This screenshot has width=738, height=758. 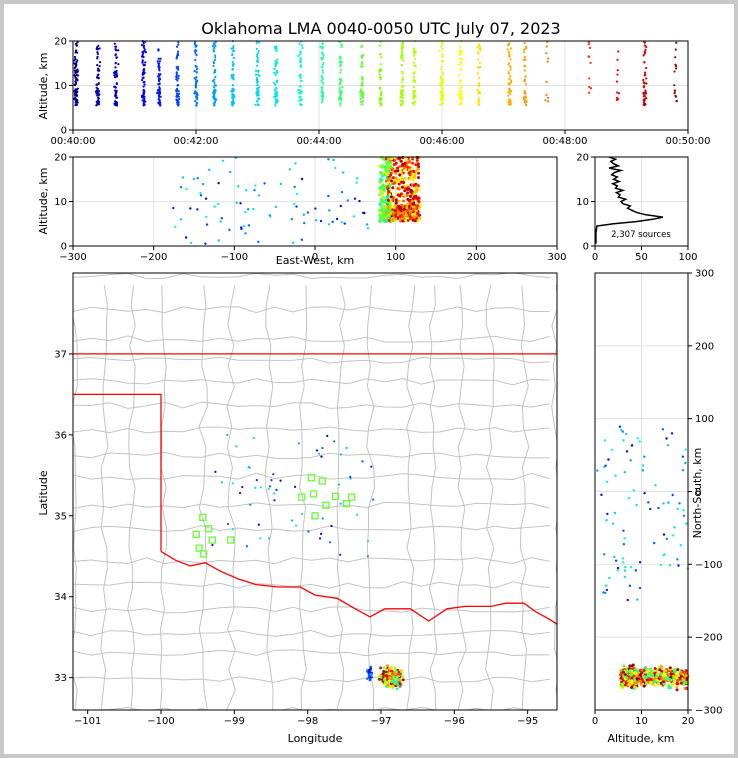 What do you see at coordinates (311, 478) in the screenshot?
I see `lma-station-marker` at bounding box center [311, 478].